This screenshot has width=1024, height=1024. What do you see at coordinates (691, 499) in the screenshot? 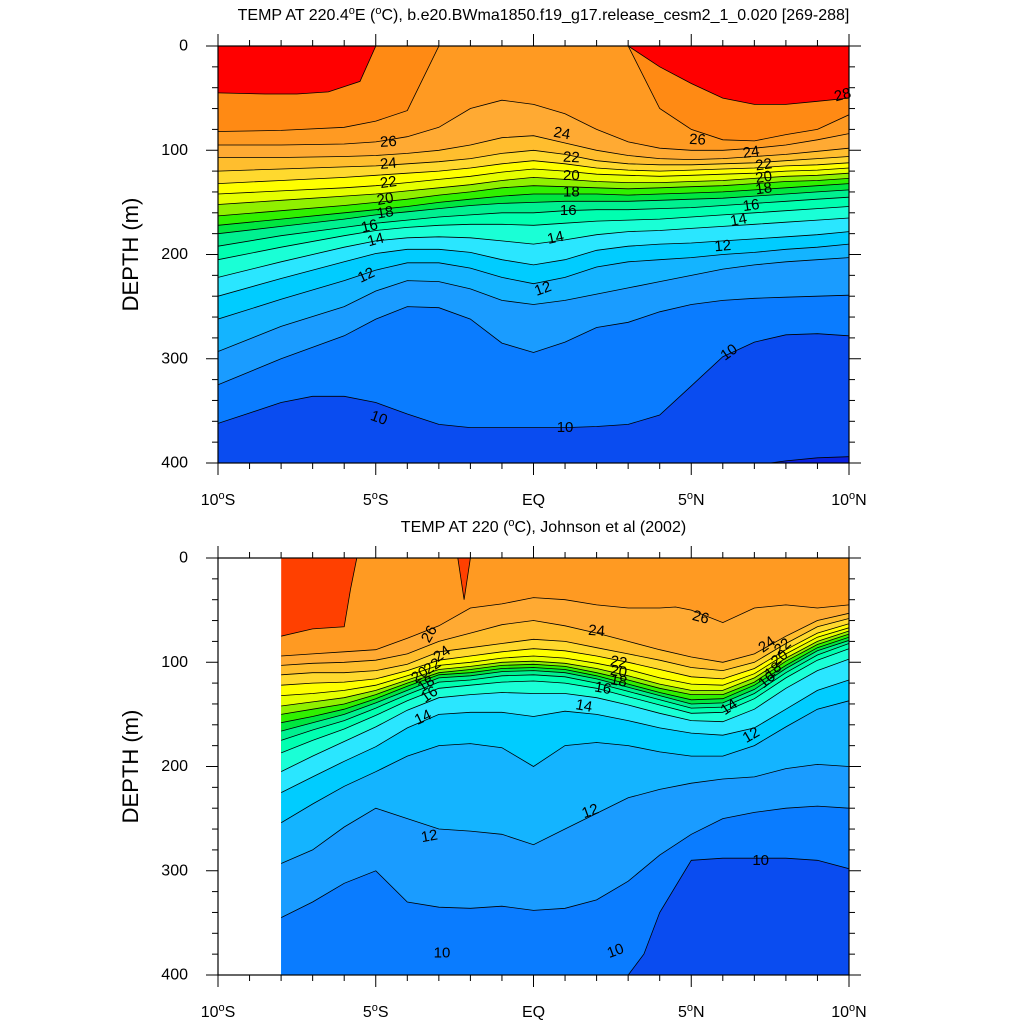
I see `x-tick-label: 5oN` at bounding box center [691, 499].